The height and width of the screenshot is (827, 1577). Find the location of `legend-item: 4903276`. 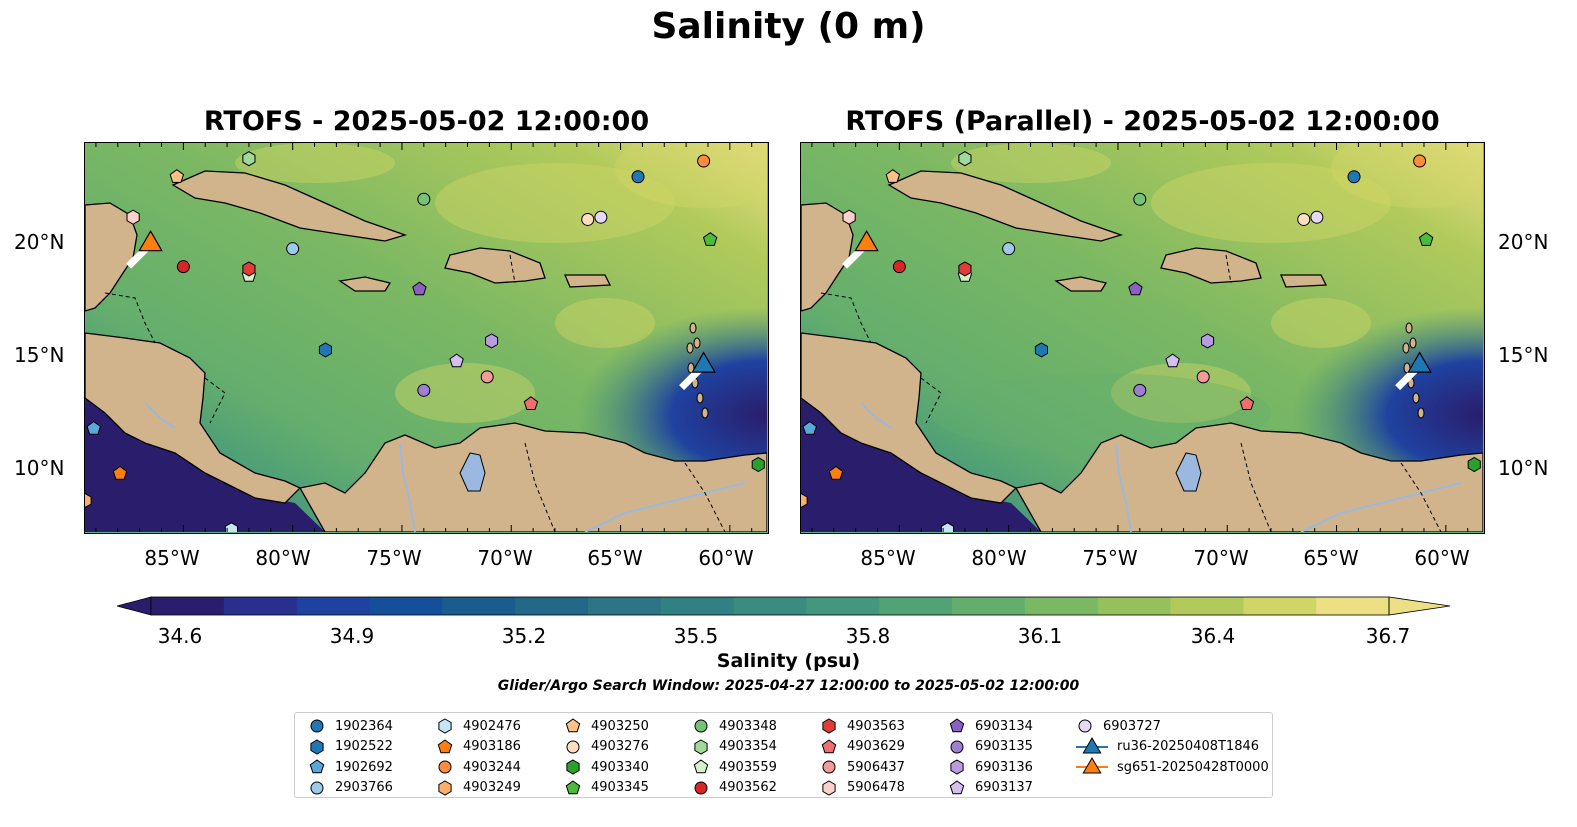

legend-item: 4903276 is located at coordinates (606, 747).